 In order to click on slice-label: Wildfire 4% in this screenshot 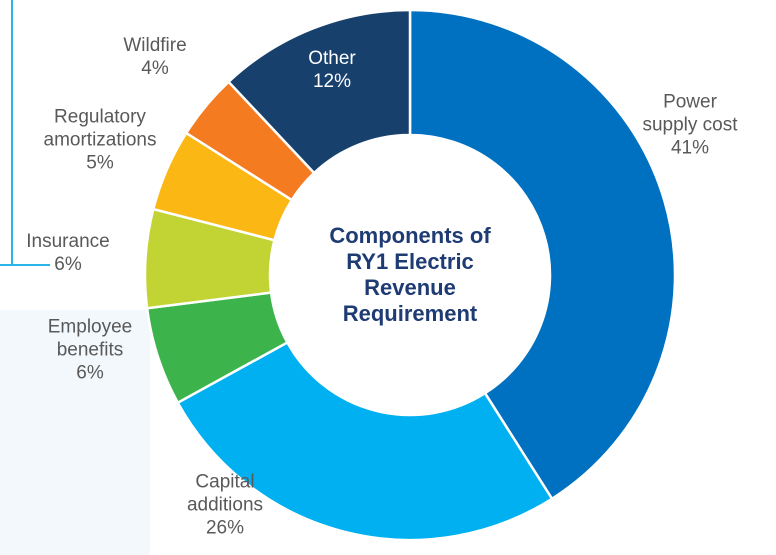, I will do `click(155, 57)`.